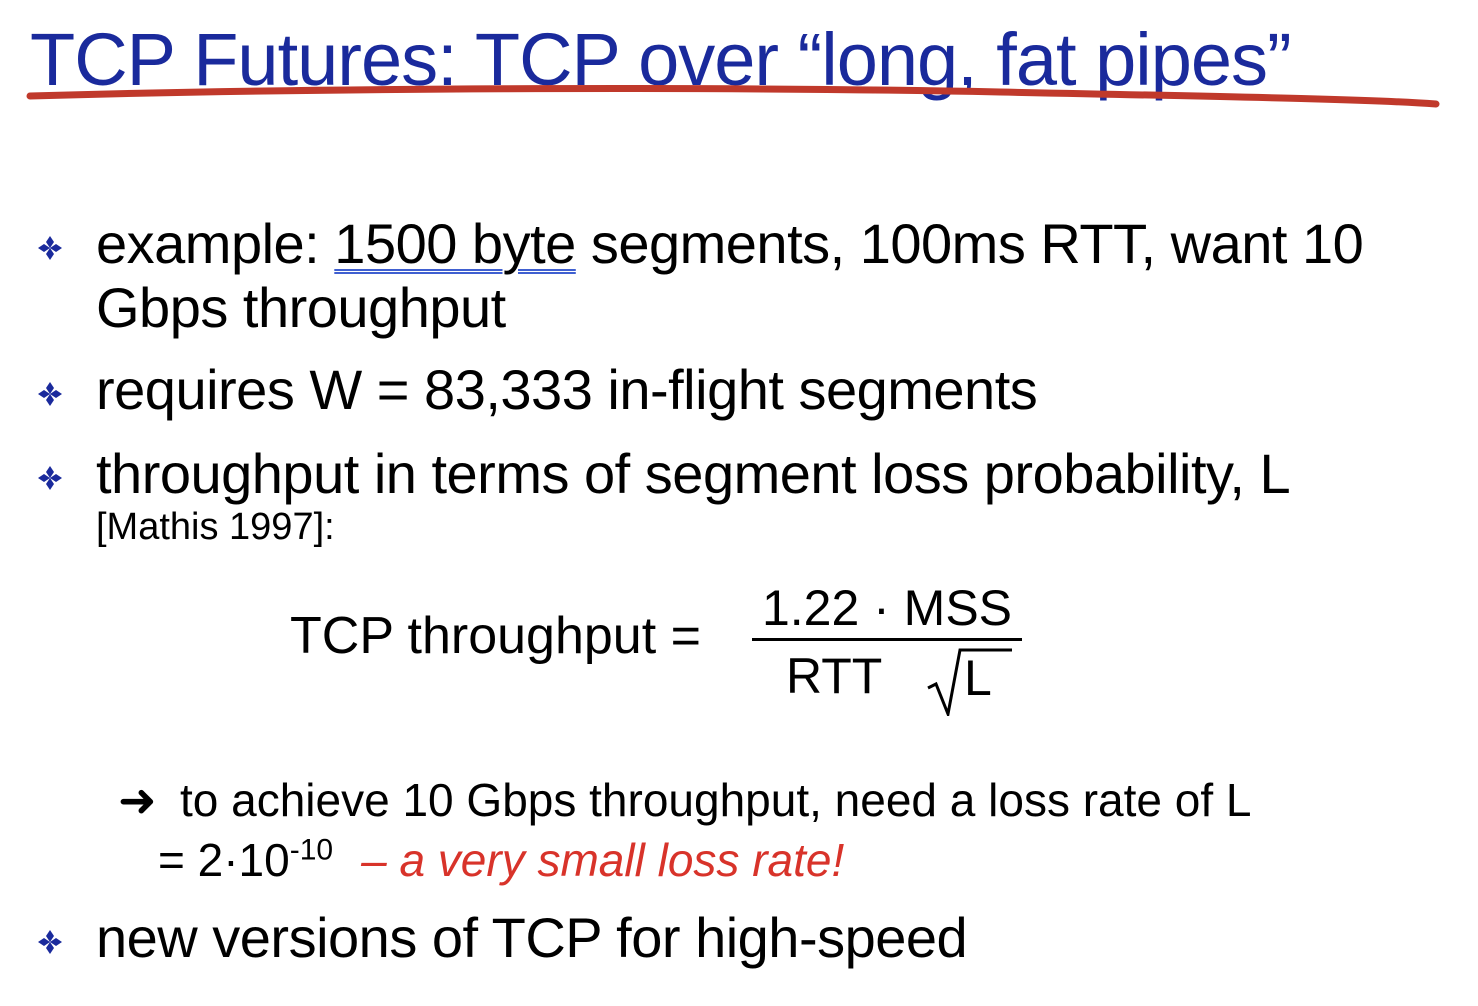 The width and height of the screenshot is (1478, 1006). I want to click on throughput-formula: TCP throughput = 1.22 · MSS RTT L, so click(670, 650).